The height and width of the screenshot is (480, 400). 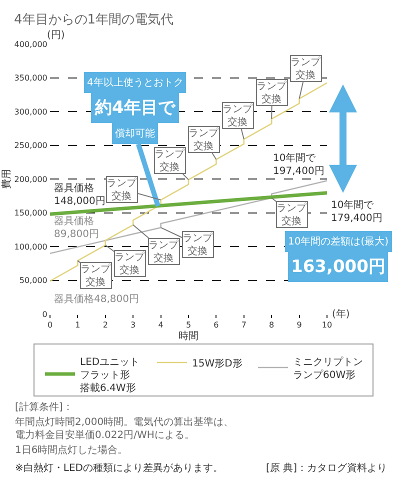 What do you see at coordinates (31, 247) in the screenshot?
I see `y-tick-label: 100,000` at bounding box center [31, 247].